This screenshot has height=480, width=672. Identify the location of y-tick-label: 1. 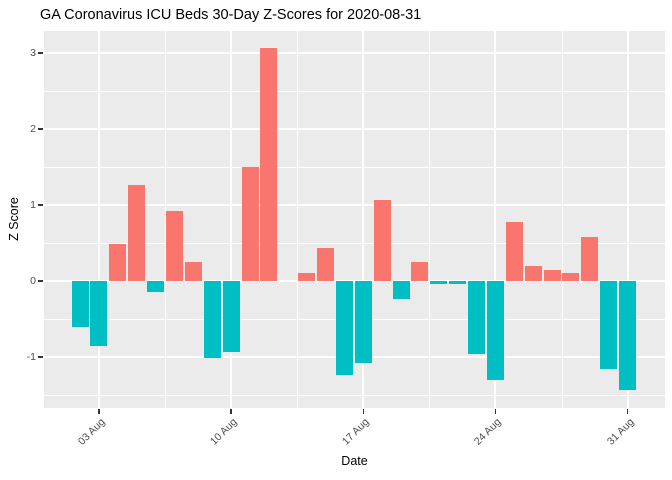
(33, 205).